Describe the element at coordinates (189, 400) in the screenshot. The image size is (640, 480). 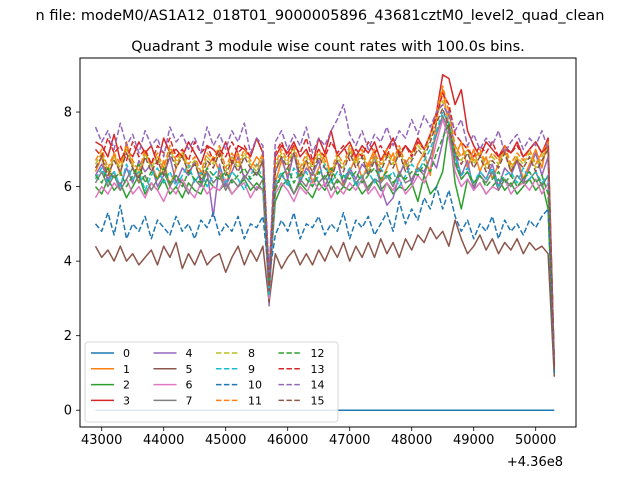
I see `legend-label-7: 7` at that location.